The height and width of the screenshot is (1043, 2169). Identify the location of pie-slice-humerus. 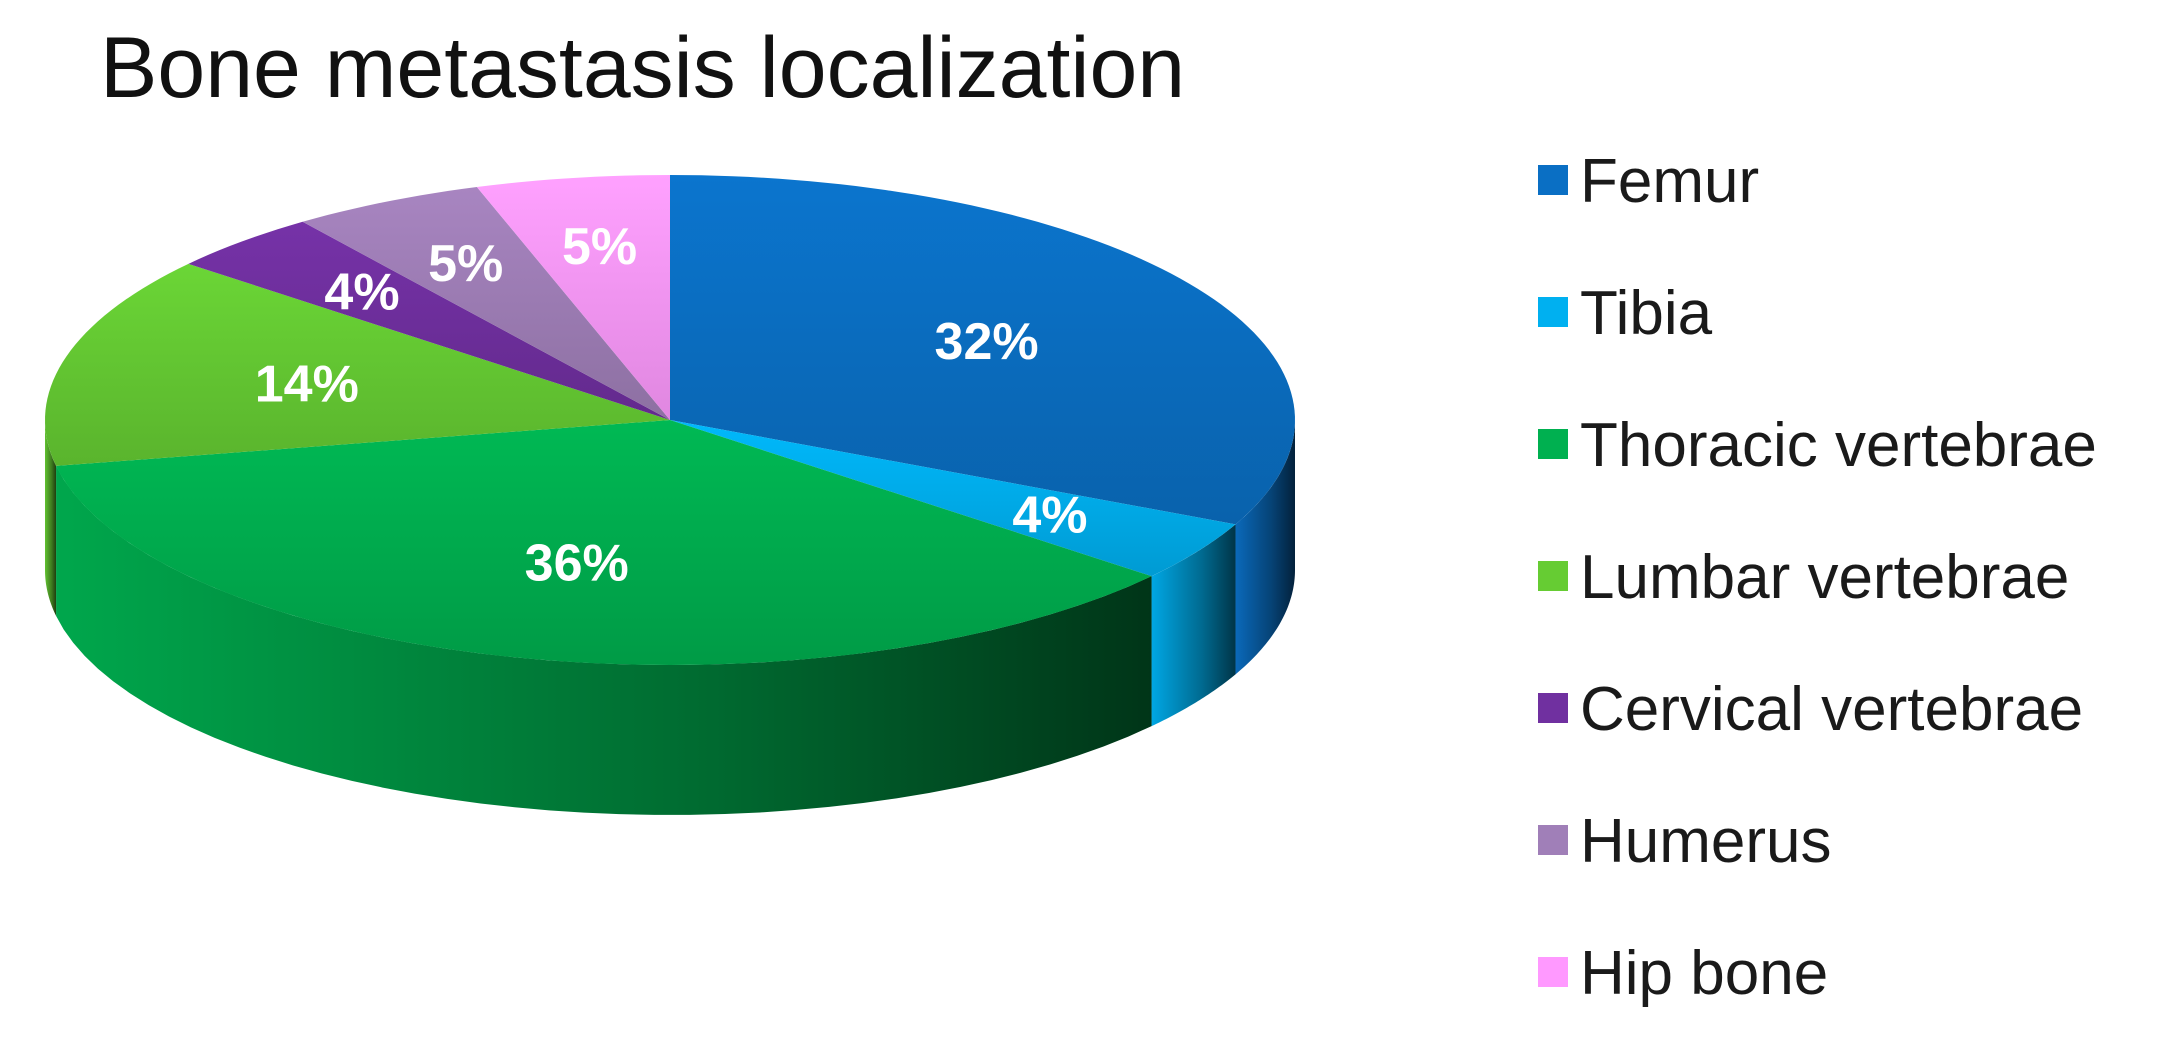
(486, 303).